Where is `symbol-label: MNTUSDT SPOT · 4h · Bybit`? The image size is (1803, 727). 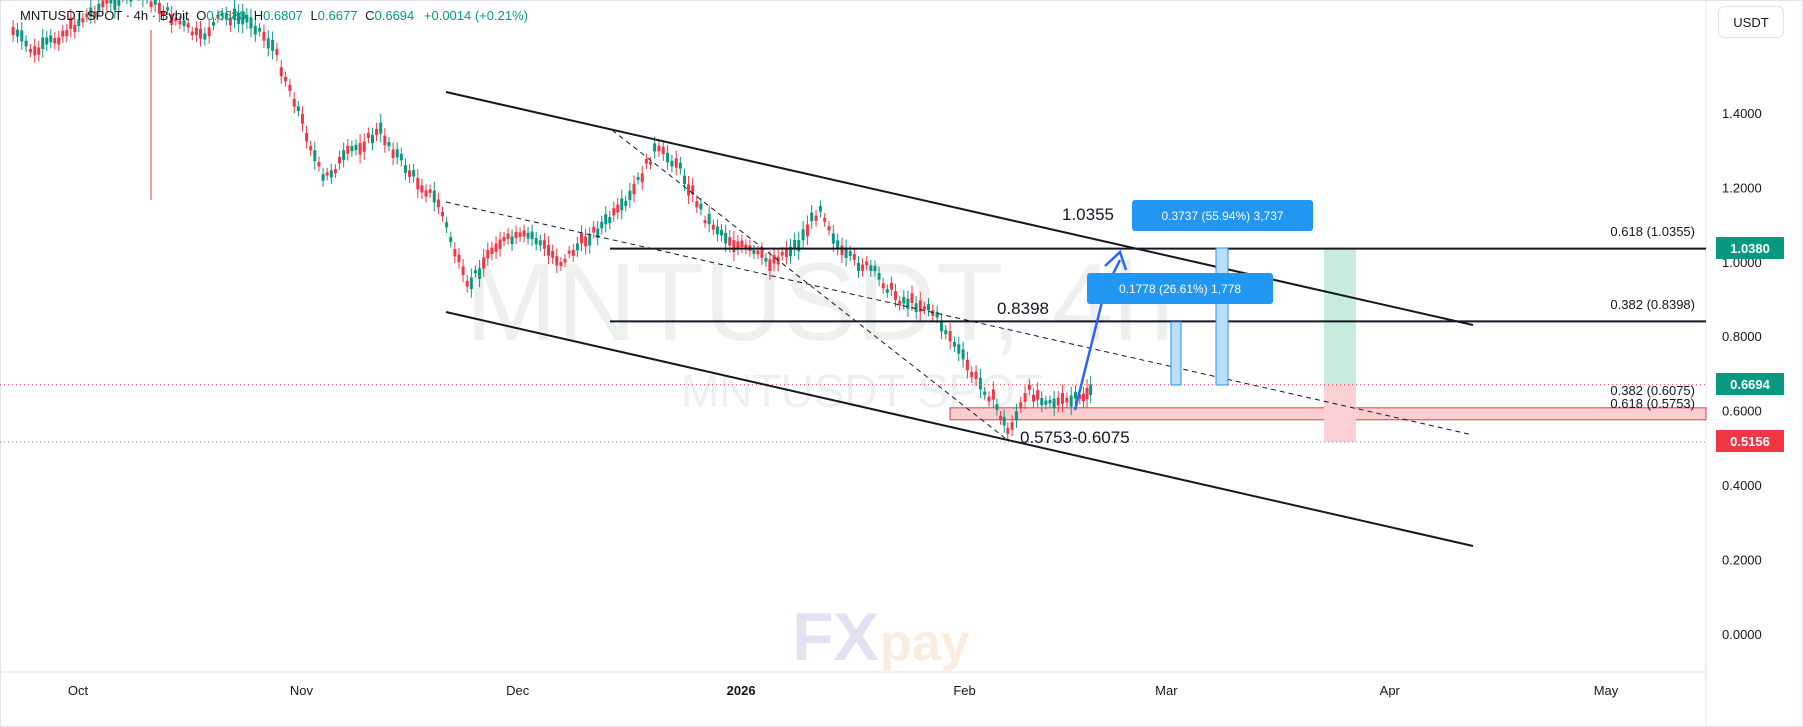 symbol-label: MNTUSDT SPOT · 4h · Bybit is located at coordinates (104, 15).